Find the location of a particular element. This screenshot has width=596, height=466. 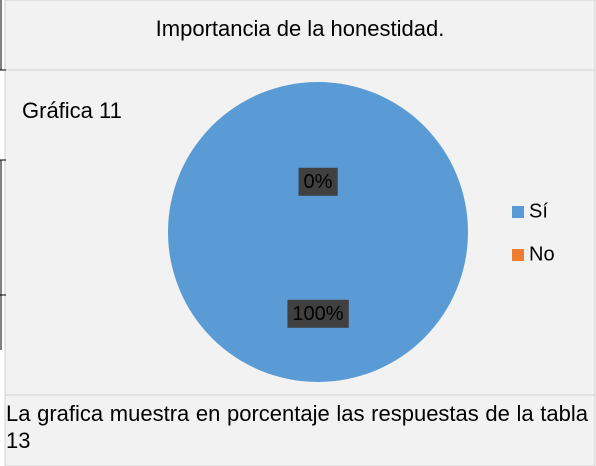

chart-title: Importancia de la honestidad. is located at coordinates (300, 28).